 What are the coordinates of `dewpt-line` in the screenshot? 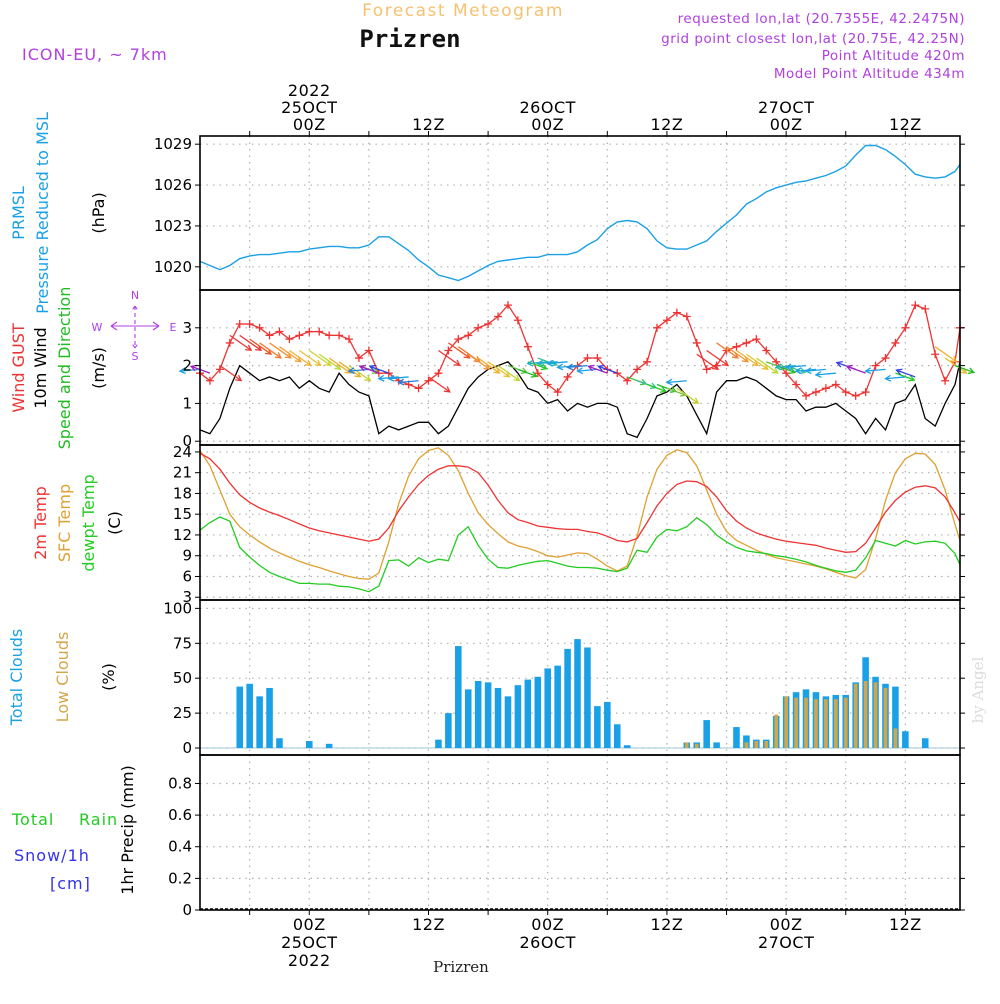 It's located at (580, 554).